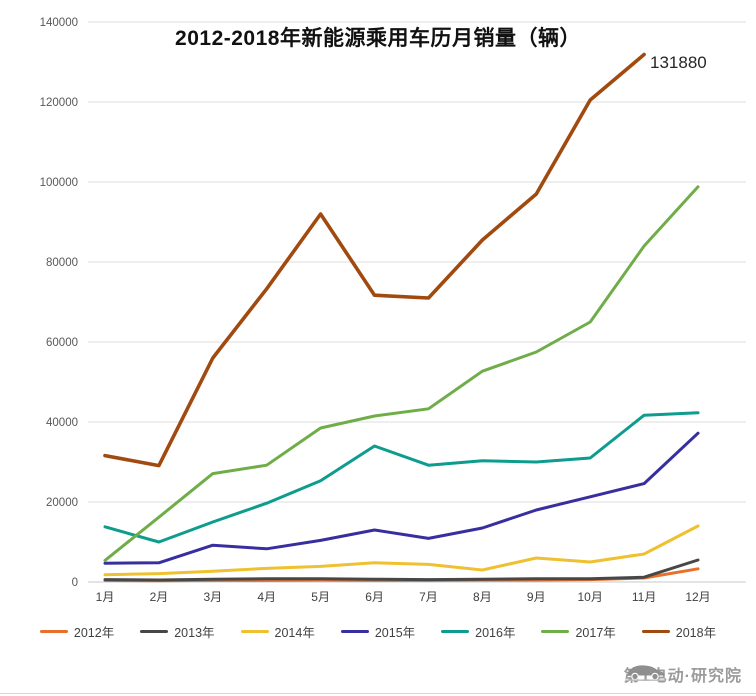  I want to click on legend-item-2014年: 2014年, so click(277, 631).